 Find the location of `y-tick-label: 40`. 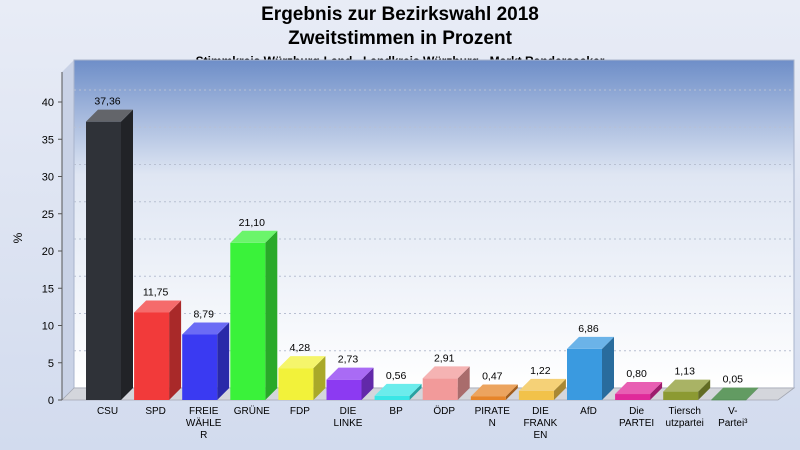

y-tick-label: 40 is located at coordinates (48, 103).